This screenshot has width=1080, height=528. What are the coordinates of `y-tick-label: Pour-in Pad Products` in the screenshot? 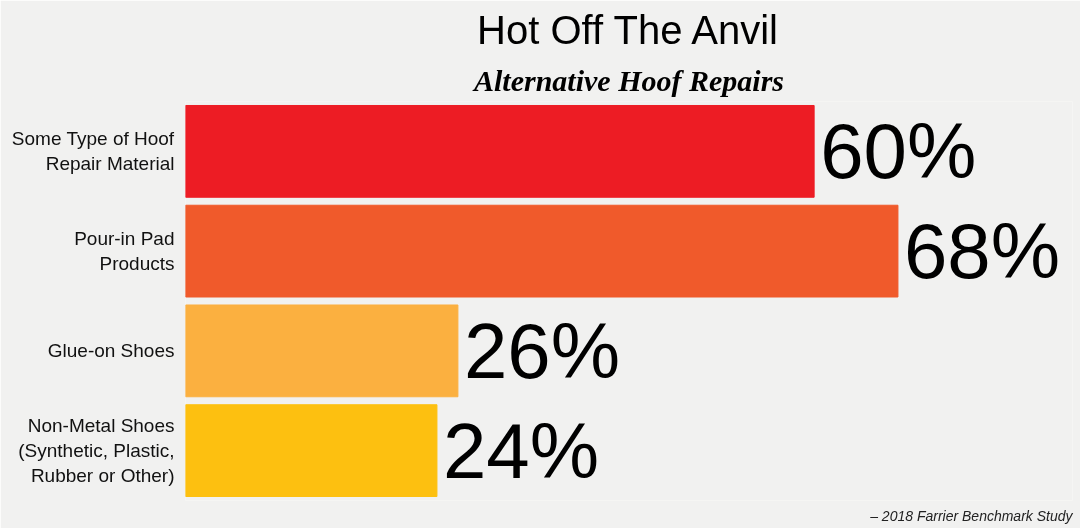 It's located at (124, 251).